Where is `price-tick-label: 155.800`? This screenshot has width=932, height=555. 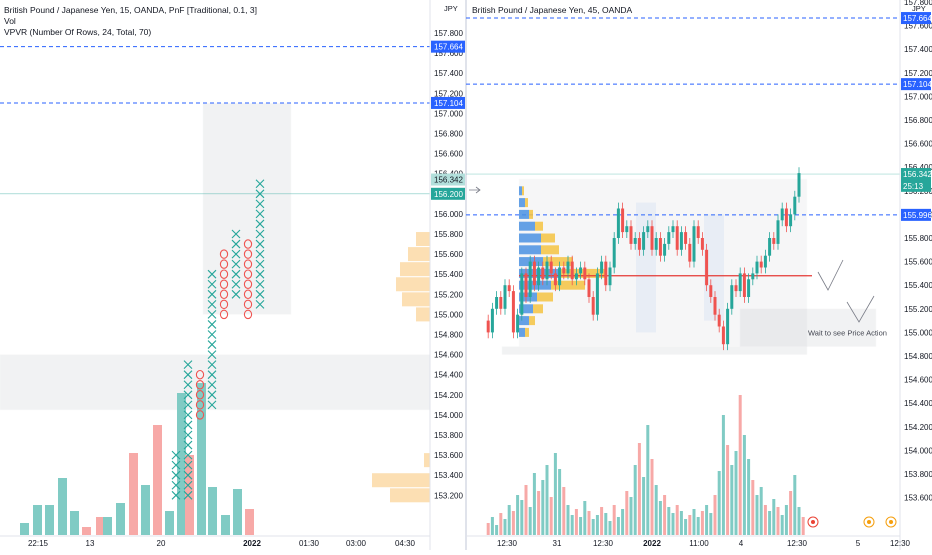 price-tick-label: 155.800 is located at coordinates (448, 234).